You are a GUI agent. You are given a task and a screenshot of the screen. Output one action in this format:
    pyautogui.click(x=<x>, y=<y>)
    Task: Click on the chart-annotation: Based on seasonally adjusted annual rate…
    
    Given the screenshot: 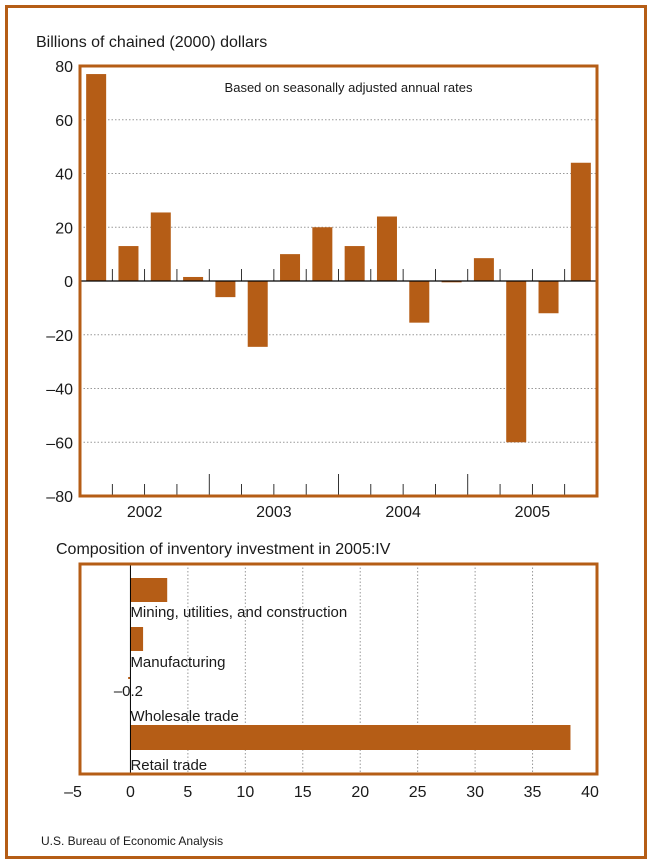 What is the action you would take?
    pyautogui.click(x=349, y=87)
    